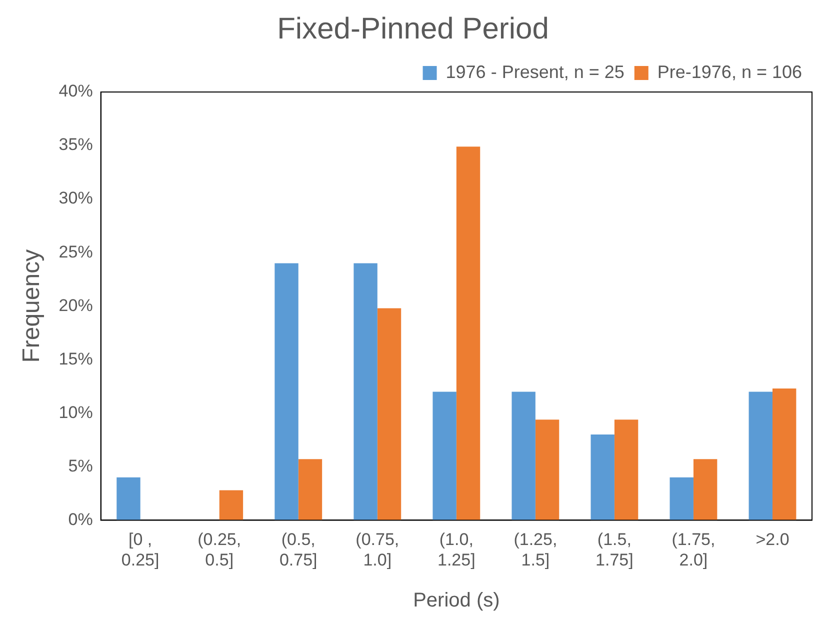 The width and height of the screenshot is (838, 635). I want to click on x-tick-label: [0 , 0.25], so click(140, 550).